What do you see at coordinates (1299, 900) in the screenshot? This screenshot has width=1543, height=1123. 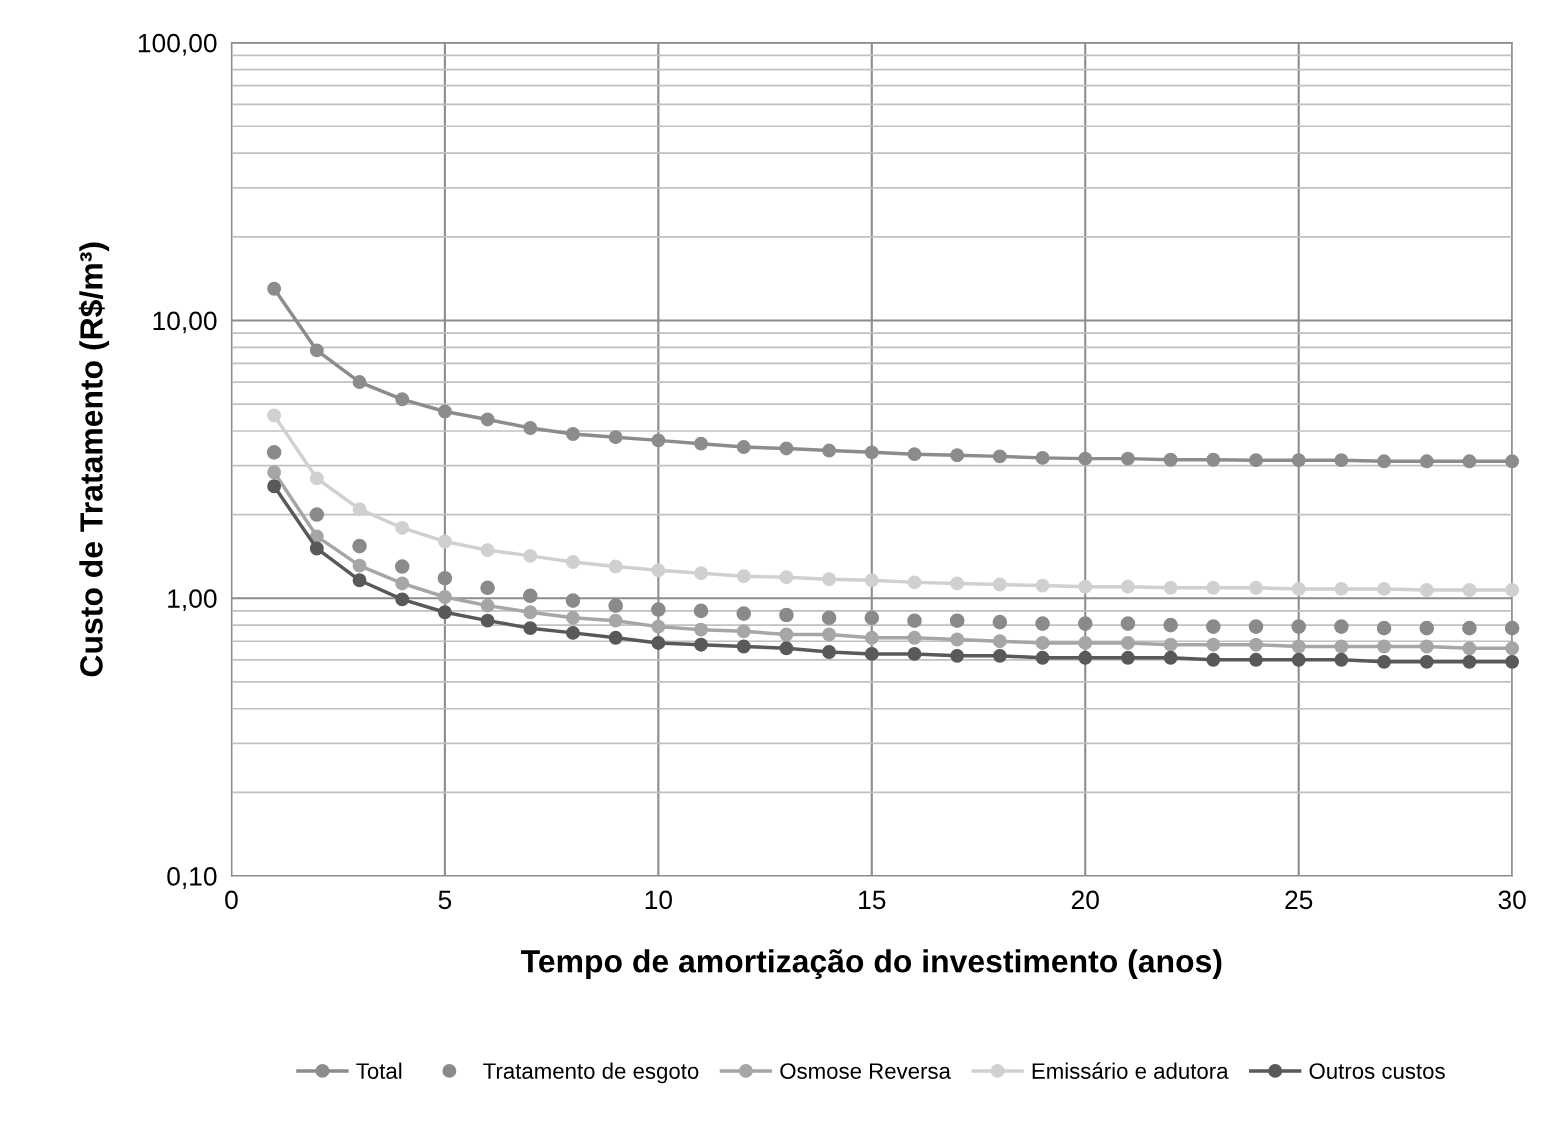 I see `x-tick-label: 25` at bounding box center [1299, 900].